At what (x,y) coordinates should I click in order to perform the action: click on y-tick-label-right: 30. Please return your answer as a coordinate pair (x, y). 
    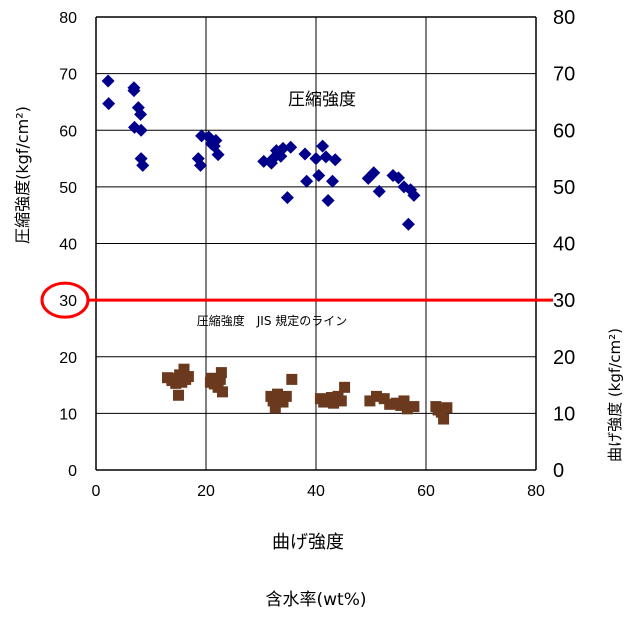
    Looking at the image, I should click on (564, 301).